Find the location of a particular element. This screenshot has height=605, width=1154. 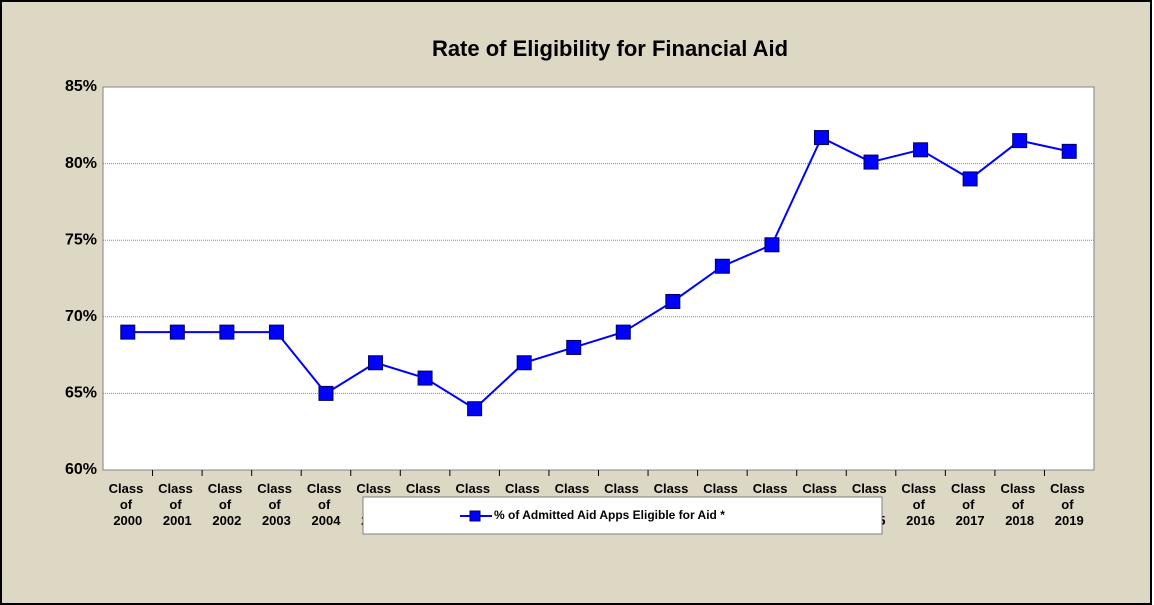

x-tick-label: Class of 2004 is located at coordinates (326, 504).